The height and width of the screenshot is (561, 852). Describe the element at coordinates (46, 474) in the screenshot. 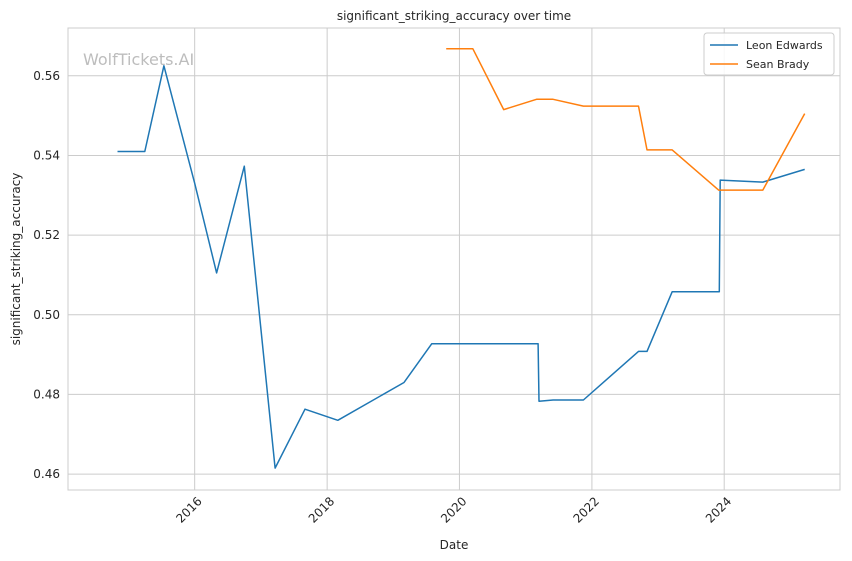

I see `y-tick-label: 0.46` at that location.